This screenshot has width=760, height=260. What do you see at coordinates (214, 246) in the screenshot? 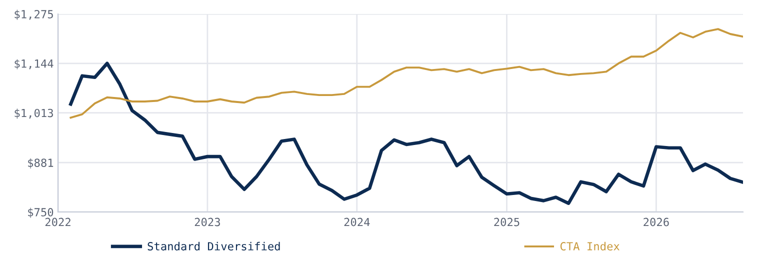
I see `legend-label: Standard Diversified` at bounding box center [214, 246].